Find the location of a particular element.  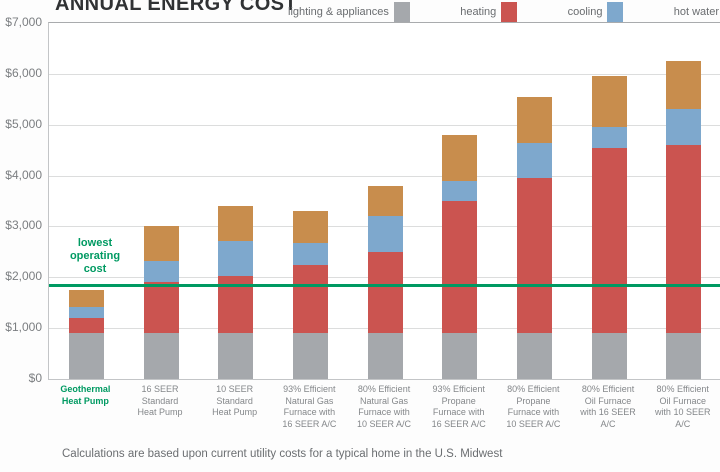

lowest-cost-annotation: lowest operating cost is located at coordinates (95, 256).